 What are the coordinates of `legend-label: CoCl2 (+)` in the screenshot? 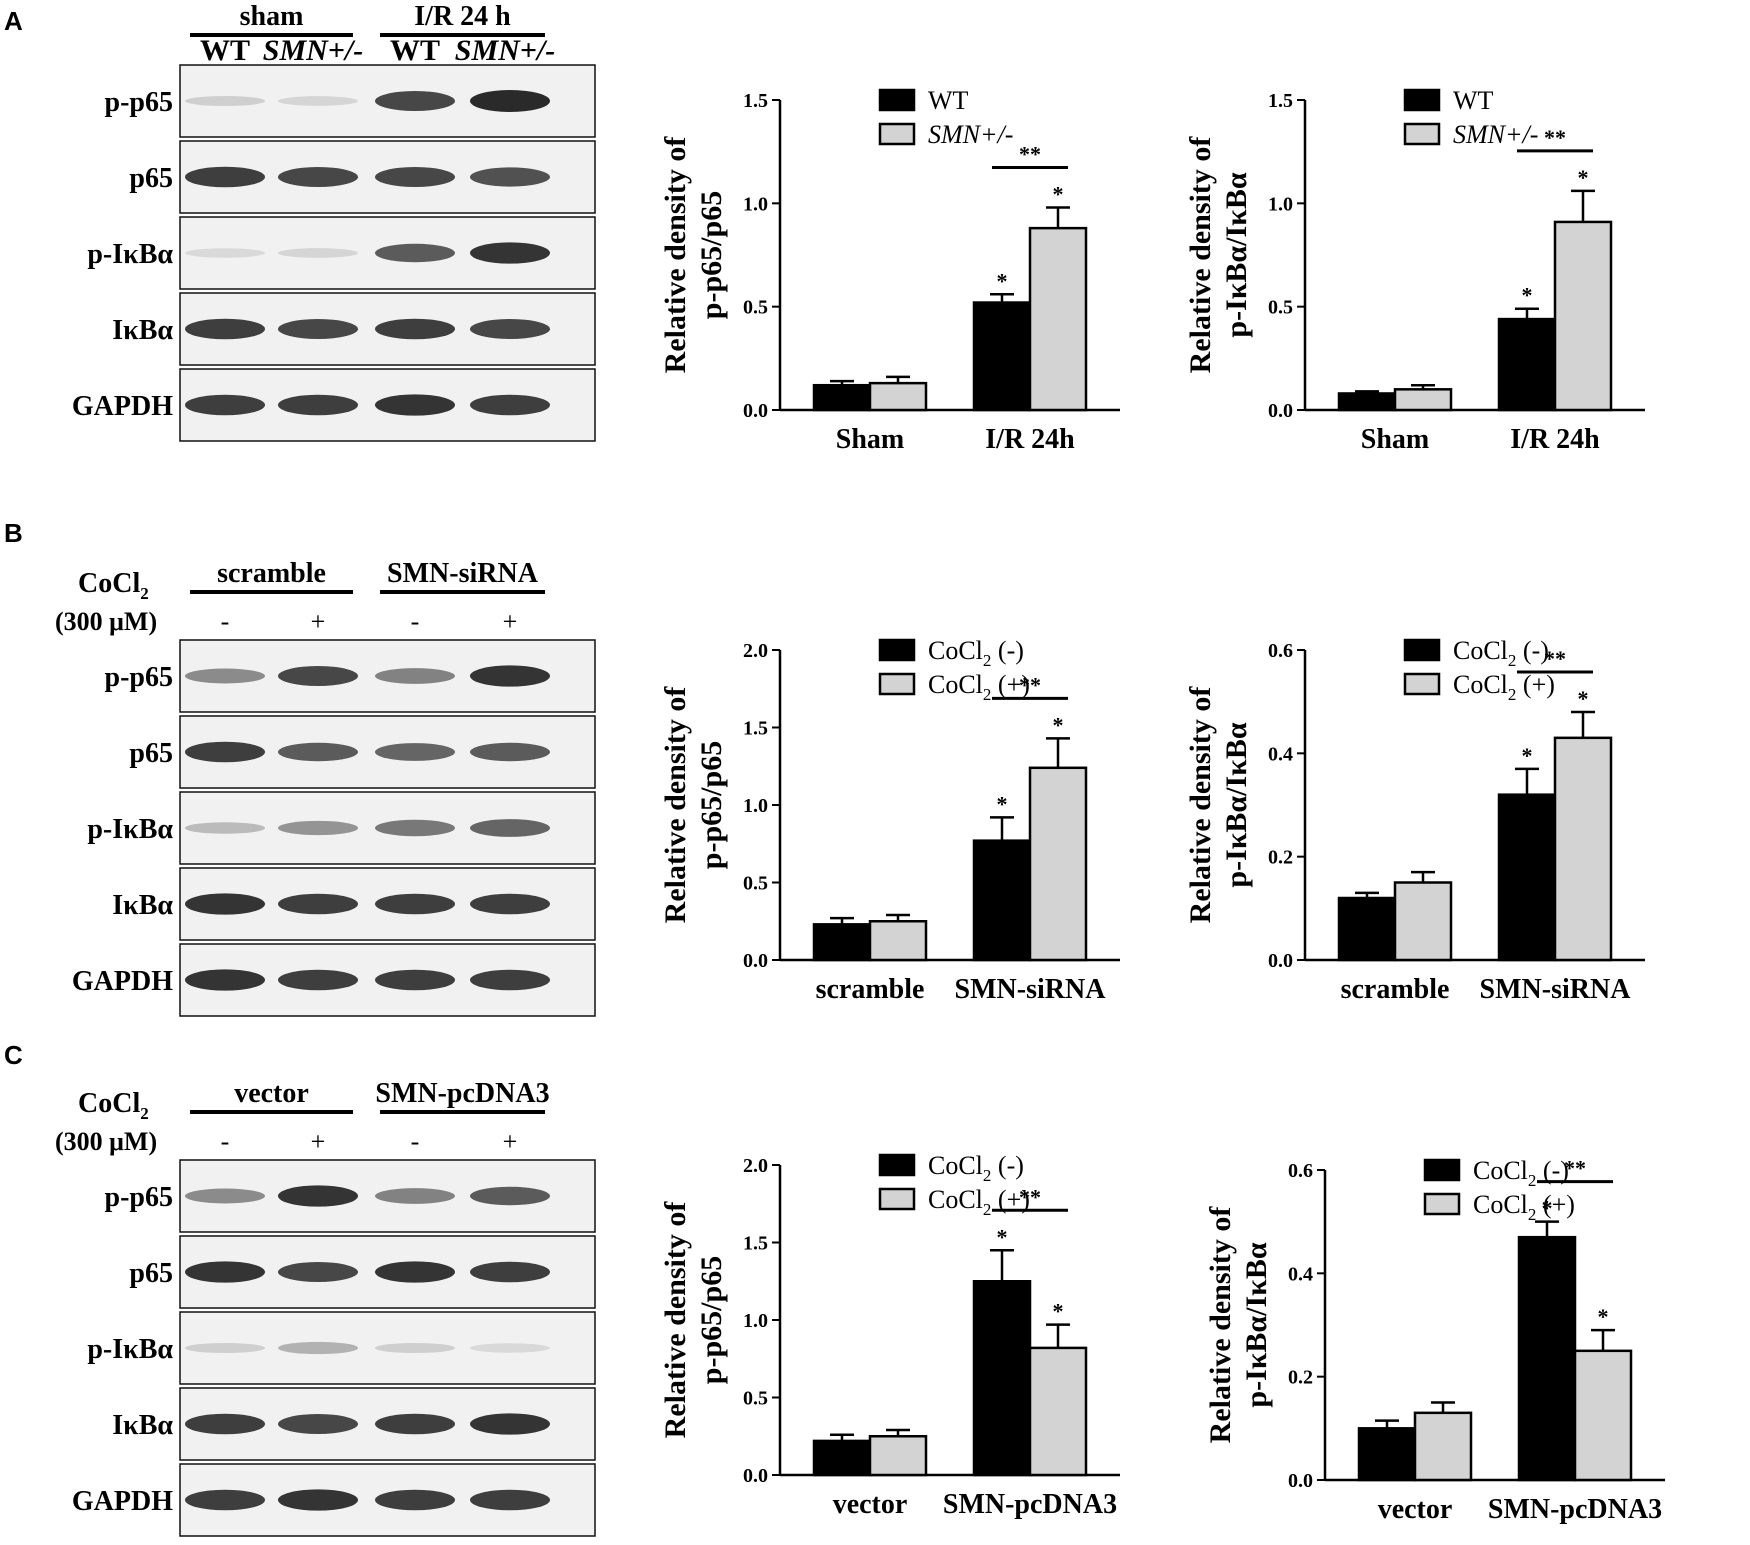 It's located at (979, 1202).